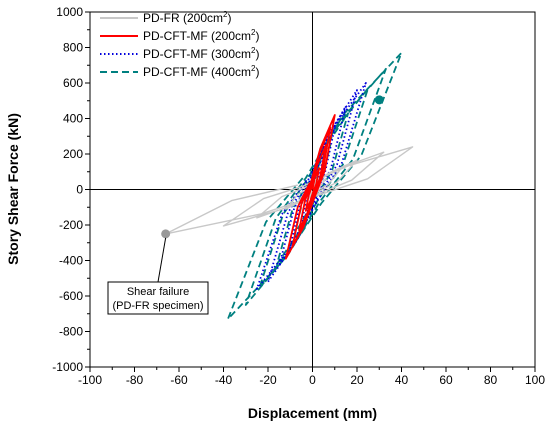 This screenshot has width=550, height=425. I want to click on annotation-leader-line, so click(162, 260).